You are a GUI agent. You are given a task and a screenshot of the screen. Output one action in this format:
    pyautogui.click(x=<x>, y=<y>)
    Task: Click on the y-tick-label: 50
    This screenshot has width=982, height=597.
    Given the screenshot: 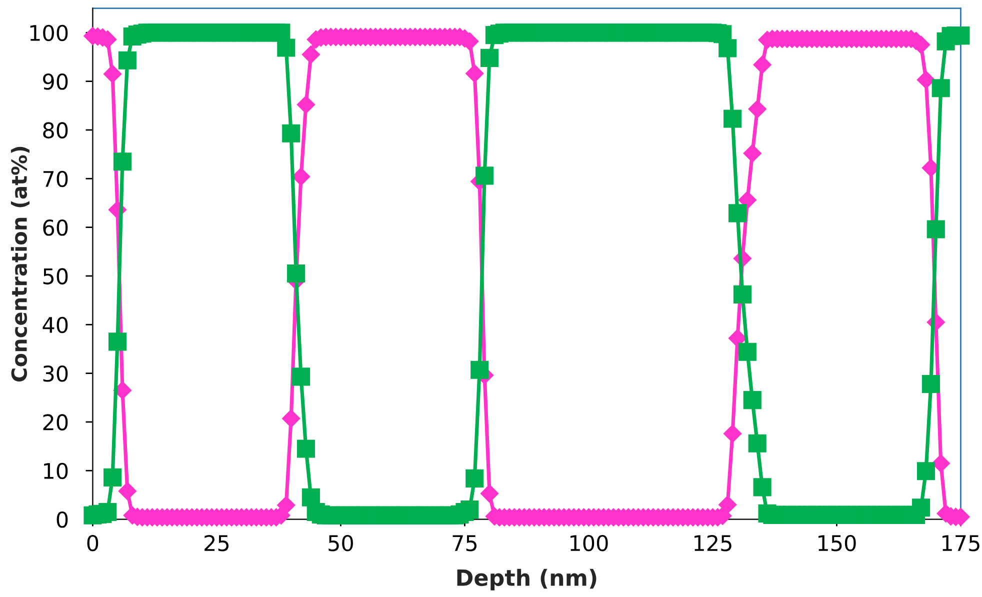 What is the action you would take?
    pyautogui.click(x=55, y=276)
    